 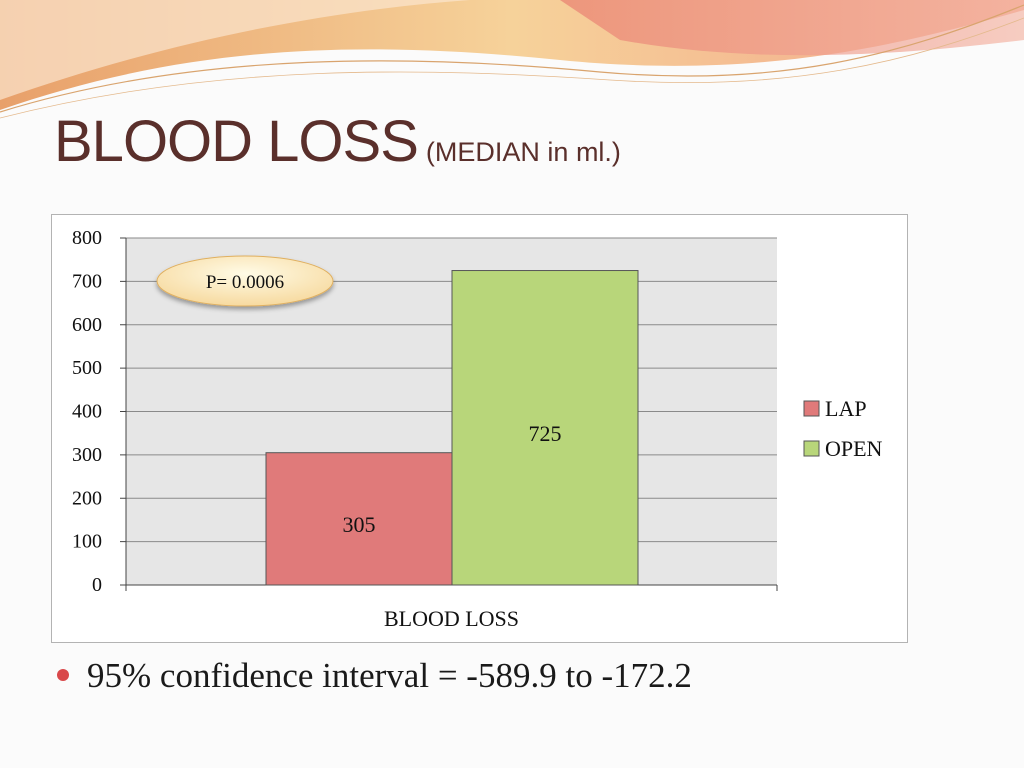 I want to click on y-tick-label: 400, so click(x=87, y=412).